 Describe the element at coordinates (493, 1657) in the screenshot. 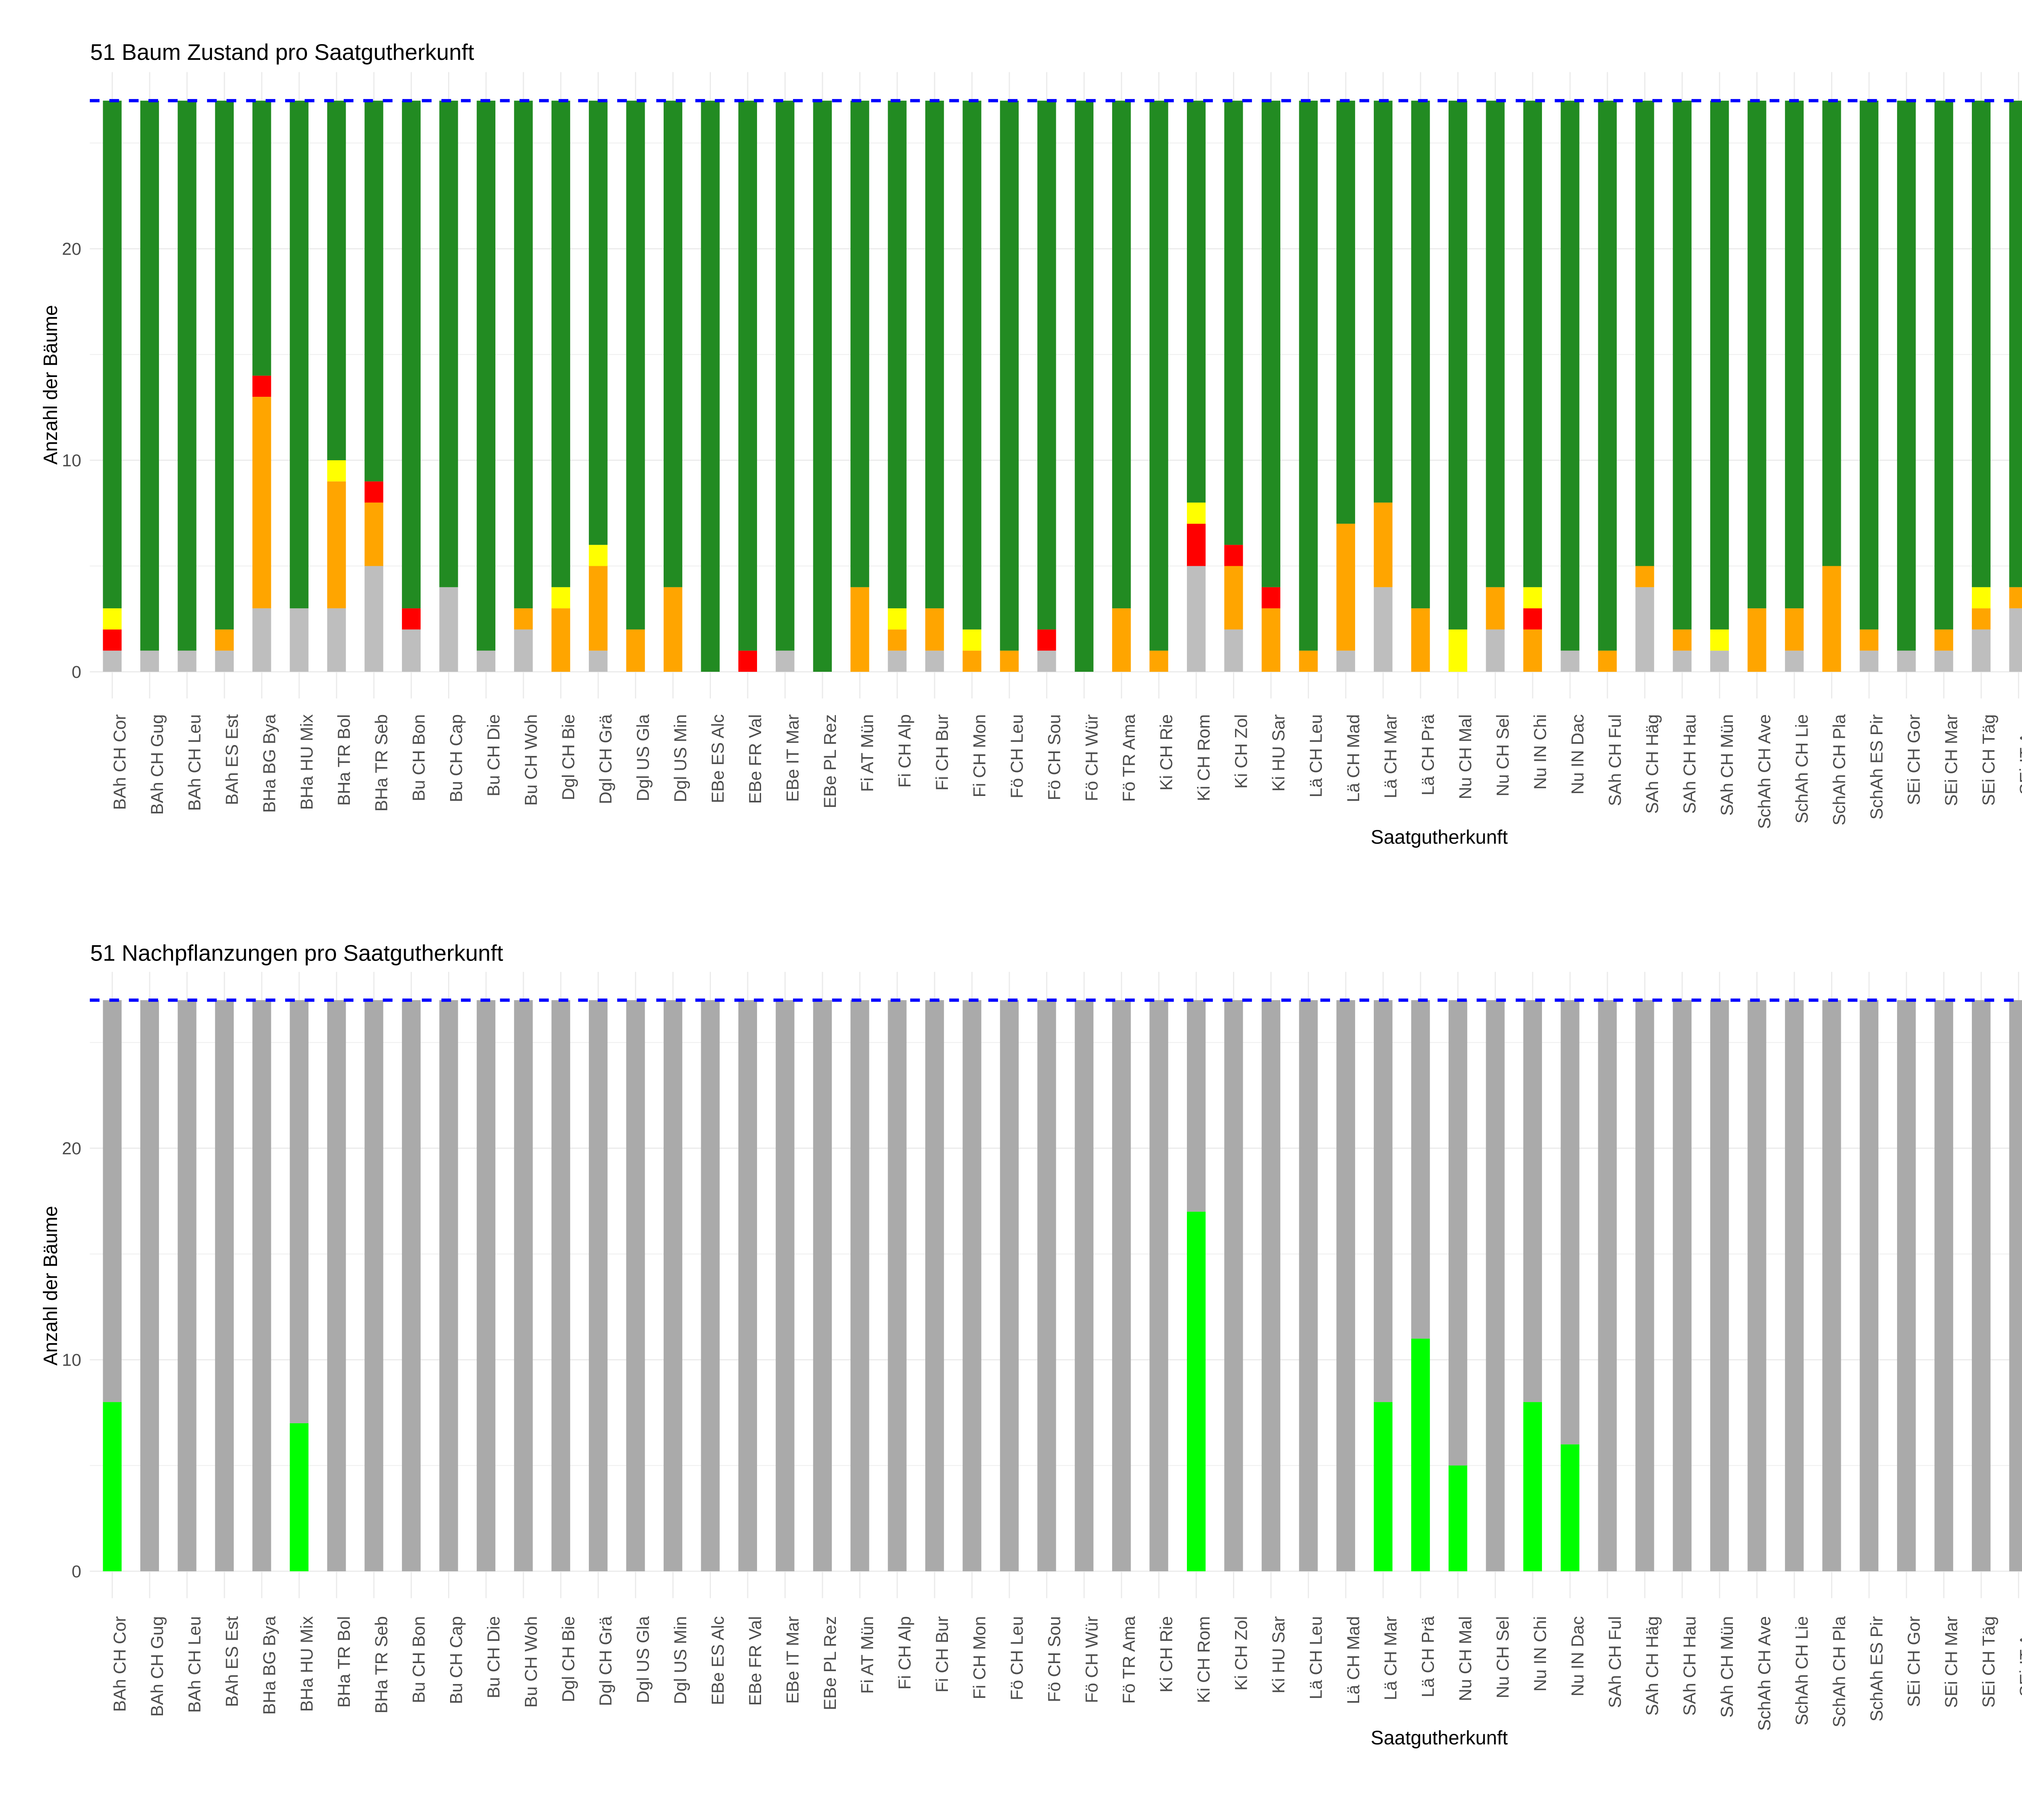

I see `svg-text: Bu CH Die` at that location.